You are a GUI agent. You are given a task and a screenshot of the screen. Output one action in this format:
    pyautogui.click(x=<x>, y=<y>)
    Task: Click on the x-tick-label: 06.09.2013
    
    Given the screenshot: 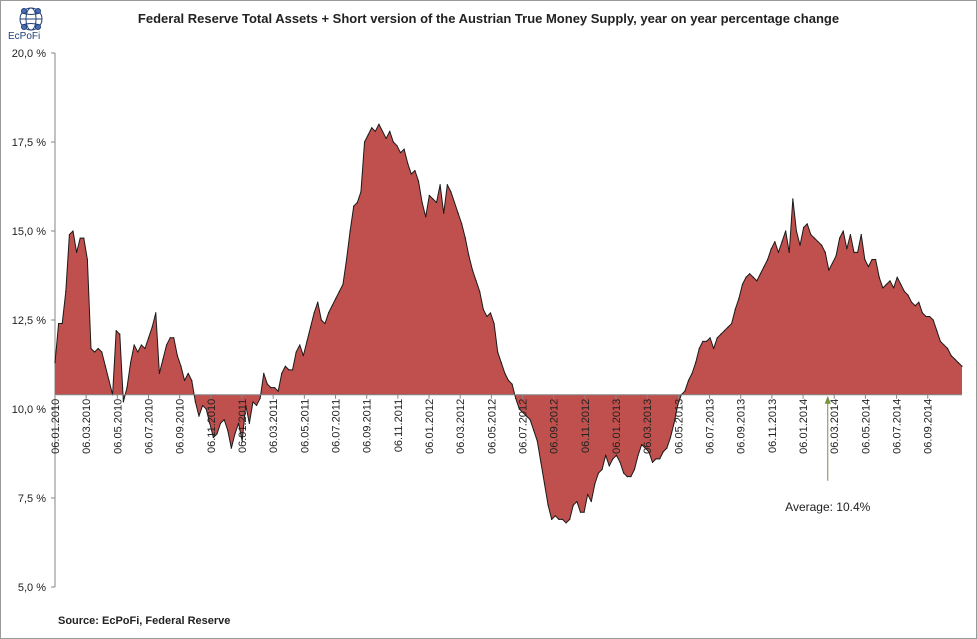 What is the action you would take?
    pyautogui.click(x=742, y=426)
    